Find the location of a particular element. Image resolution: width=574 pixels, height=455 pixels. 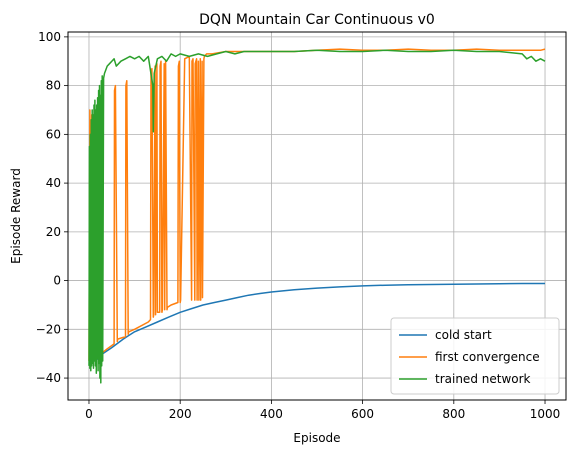

legend-label: cold start is located at coordinates (463, 335).